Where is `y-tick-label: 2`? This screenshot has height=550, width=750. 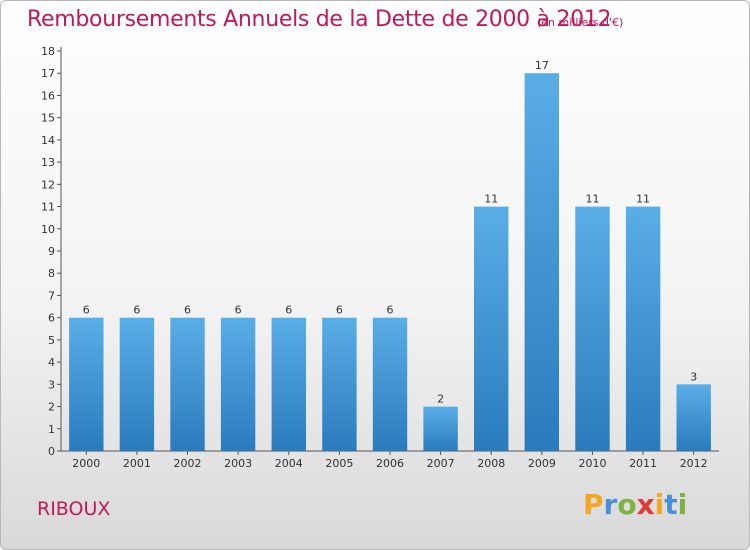 y-tick-label: 2 is located at coordinates (51, 407).